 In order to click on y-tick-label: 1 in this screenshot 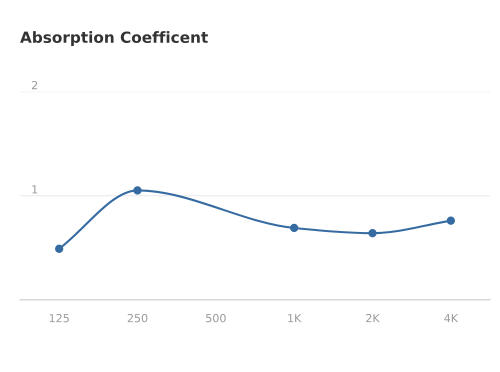, I will do `click(35, 189)`.